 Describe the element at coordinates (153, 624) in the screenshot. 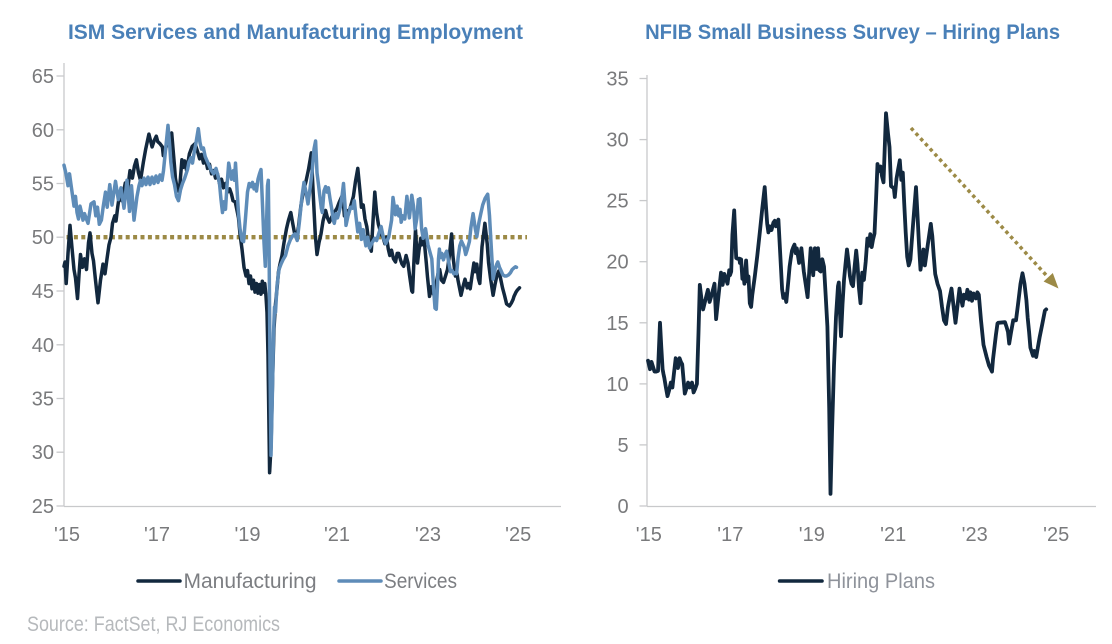

I see `svg-text: Source: FactSet, RJ Economics` at that location.